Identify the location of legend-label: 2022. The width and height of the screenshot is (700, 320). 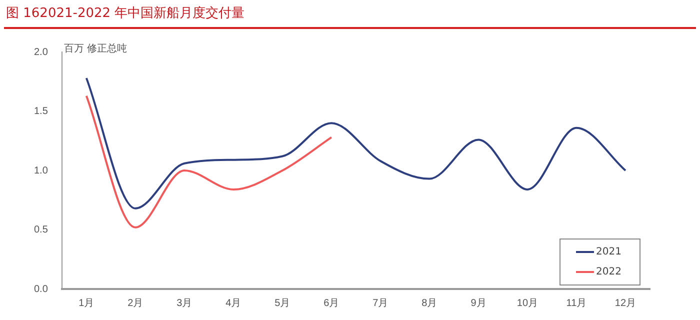
(609, 272).